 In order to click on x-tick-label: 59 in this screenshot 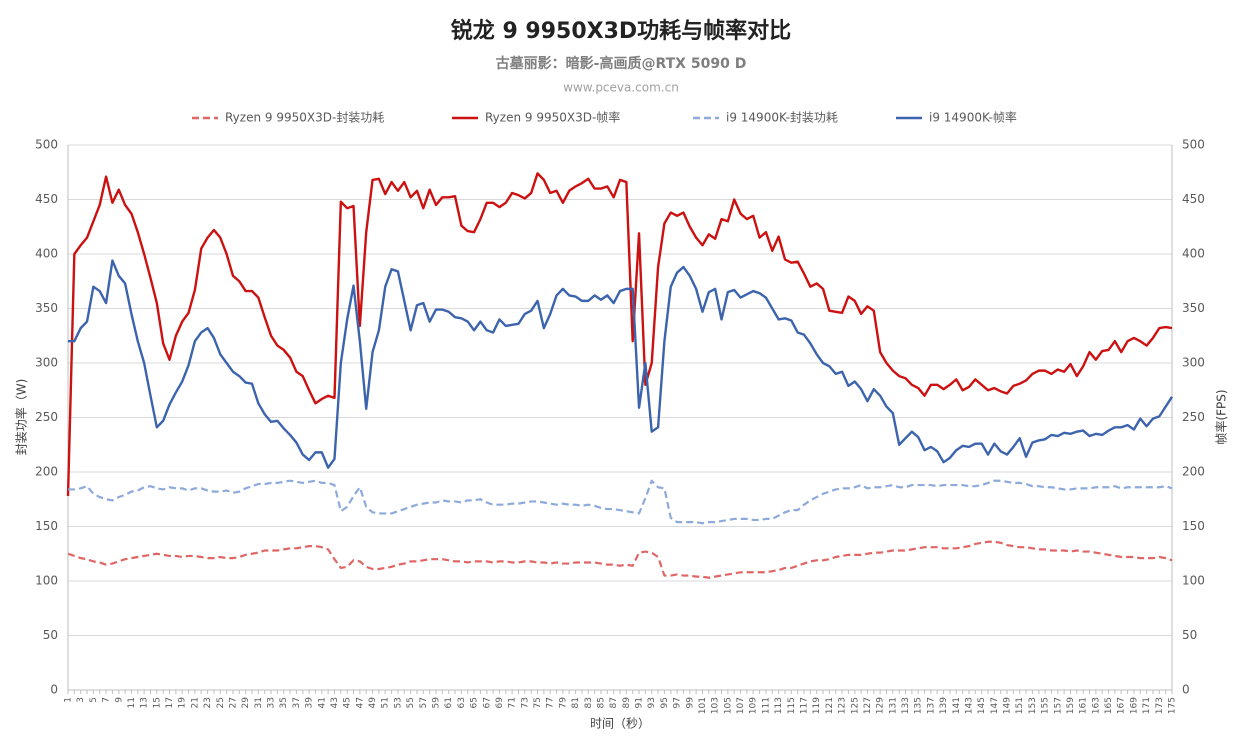, I will do `click(437, 703)`.